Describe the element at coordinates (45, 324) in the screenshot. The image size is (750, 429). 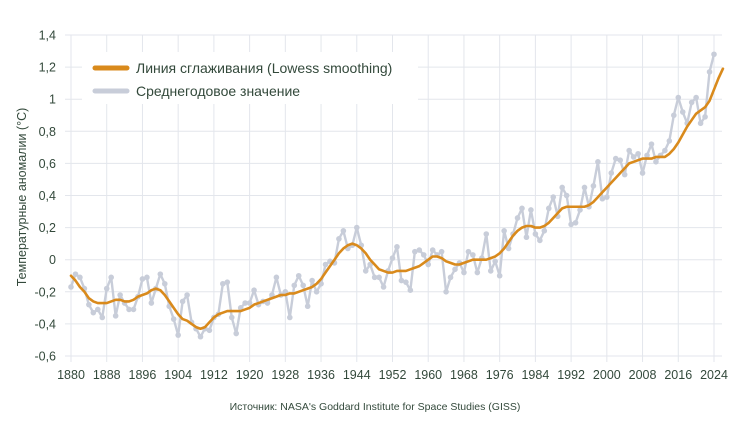
I see `y-tick-label: -0,4` at that location.